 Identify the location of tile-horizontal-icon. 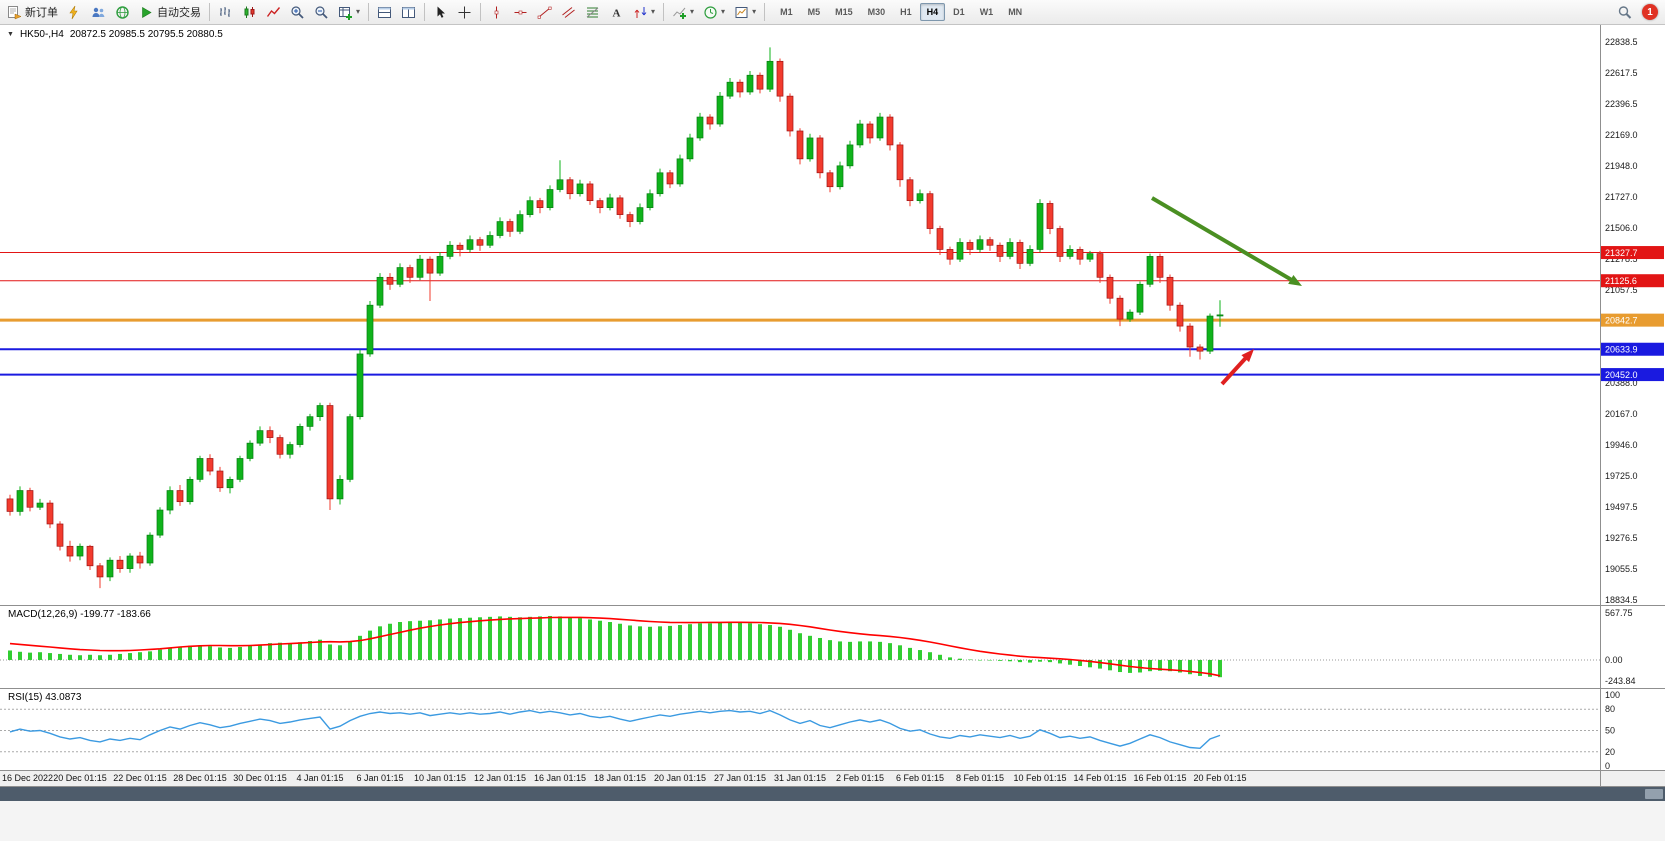
(385, 12).